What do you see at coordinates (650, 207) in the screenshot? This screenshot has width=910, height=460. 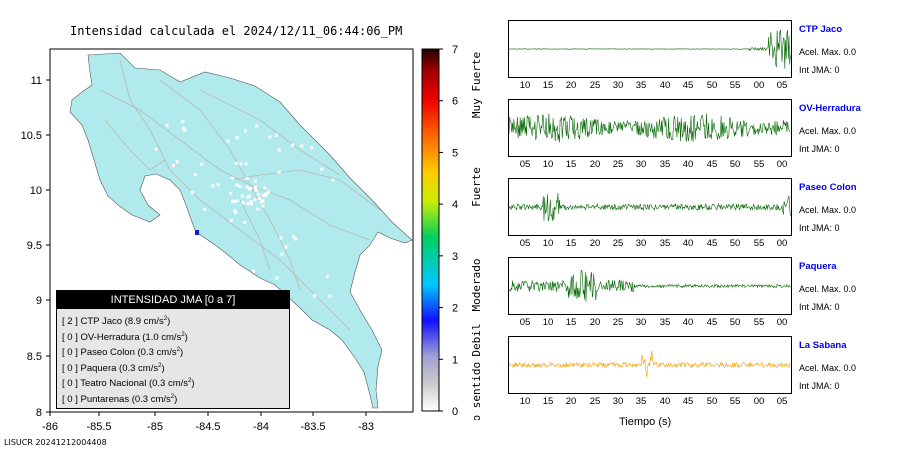 I see `waveform-trace` at bounding box center [650, 207].